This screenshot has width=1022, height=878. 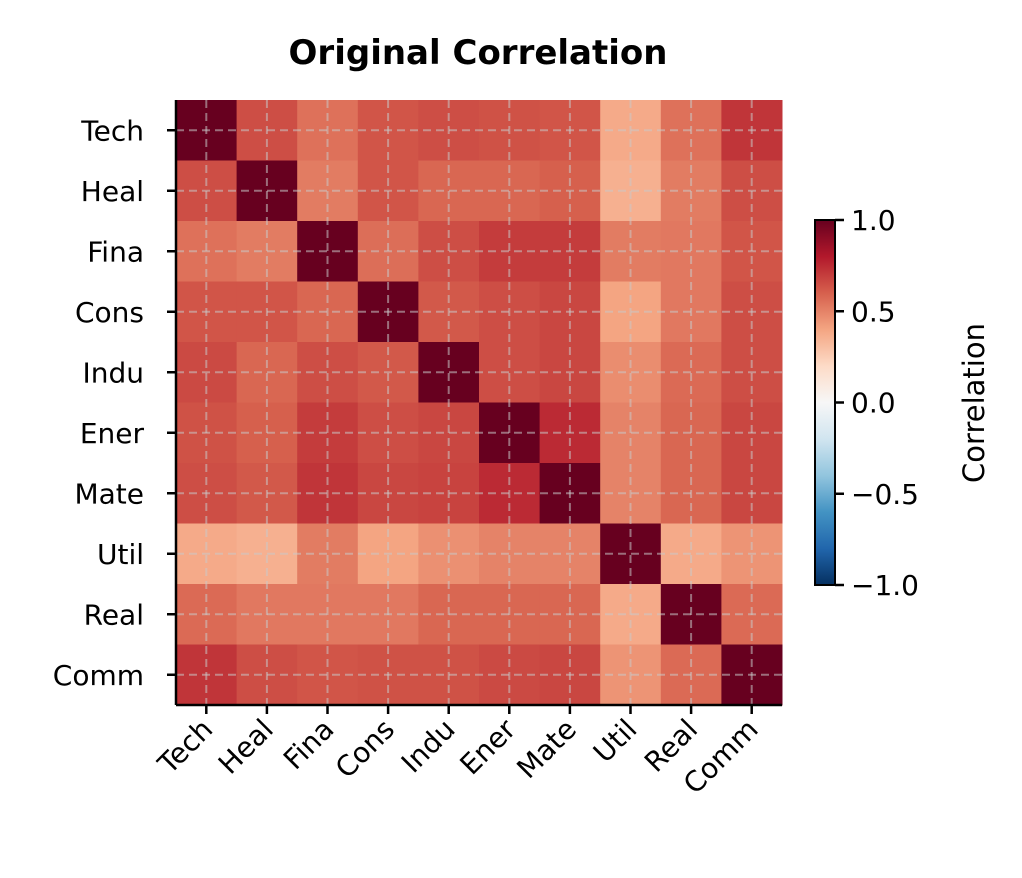 I want to click on y-tick-label: Fina, so click(x=115, y=251).